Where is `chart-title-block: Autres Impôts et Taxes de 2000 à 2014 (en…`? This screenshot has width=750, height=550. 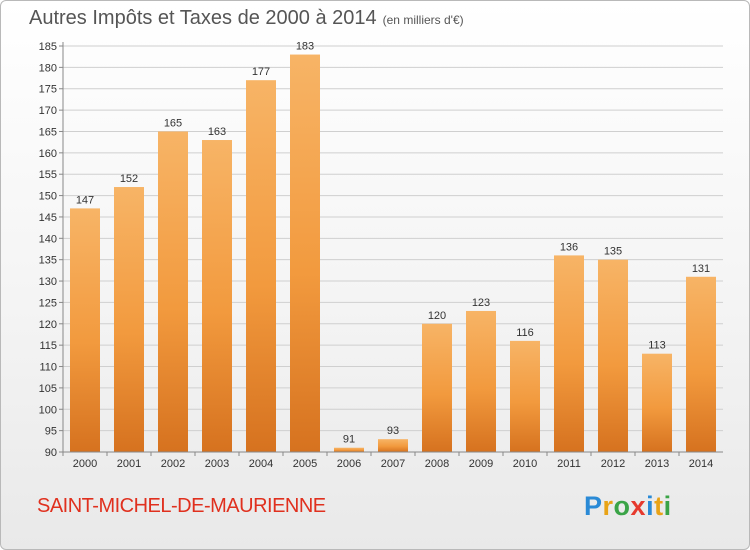
chart-title-block: Autres Impôts et Taxes de 2000 à 2014 (en… is located at coordinates (246, 18).